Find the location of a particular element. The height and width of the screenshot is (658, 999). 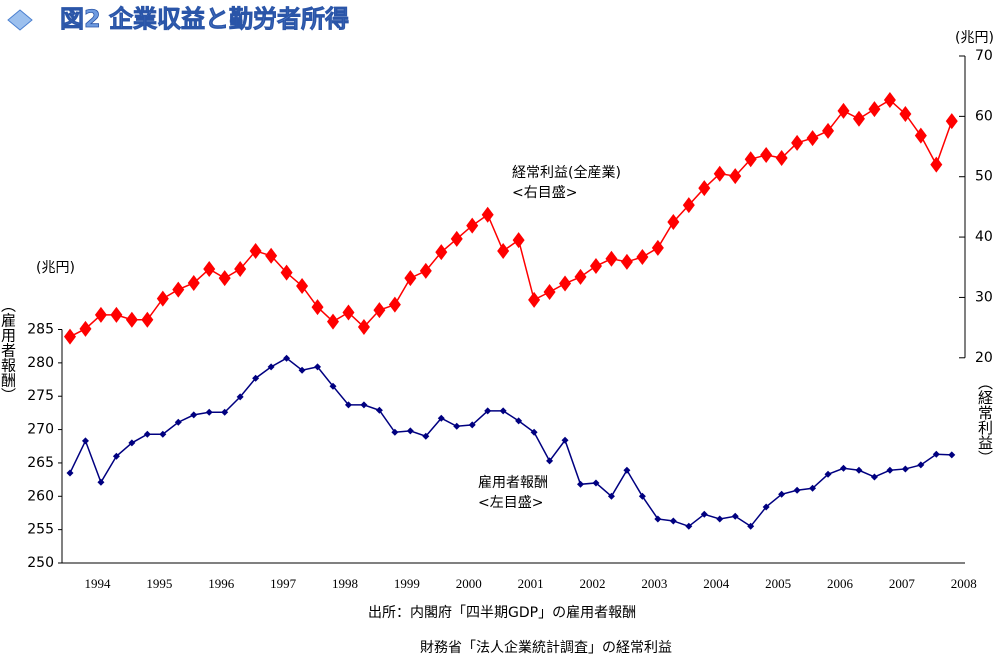

x-tick-label: 2004 is located at coordinates (716, 583).